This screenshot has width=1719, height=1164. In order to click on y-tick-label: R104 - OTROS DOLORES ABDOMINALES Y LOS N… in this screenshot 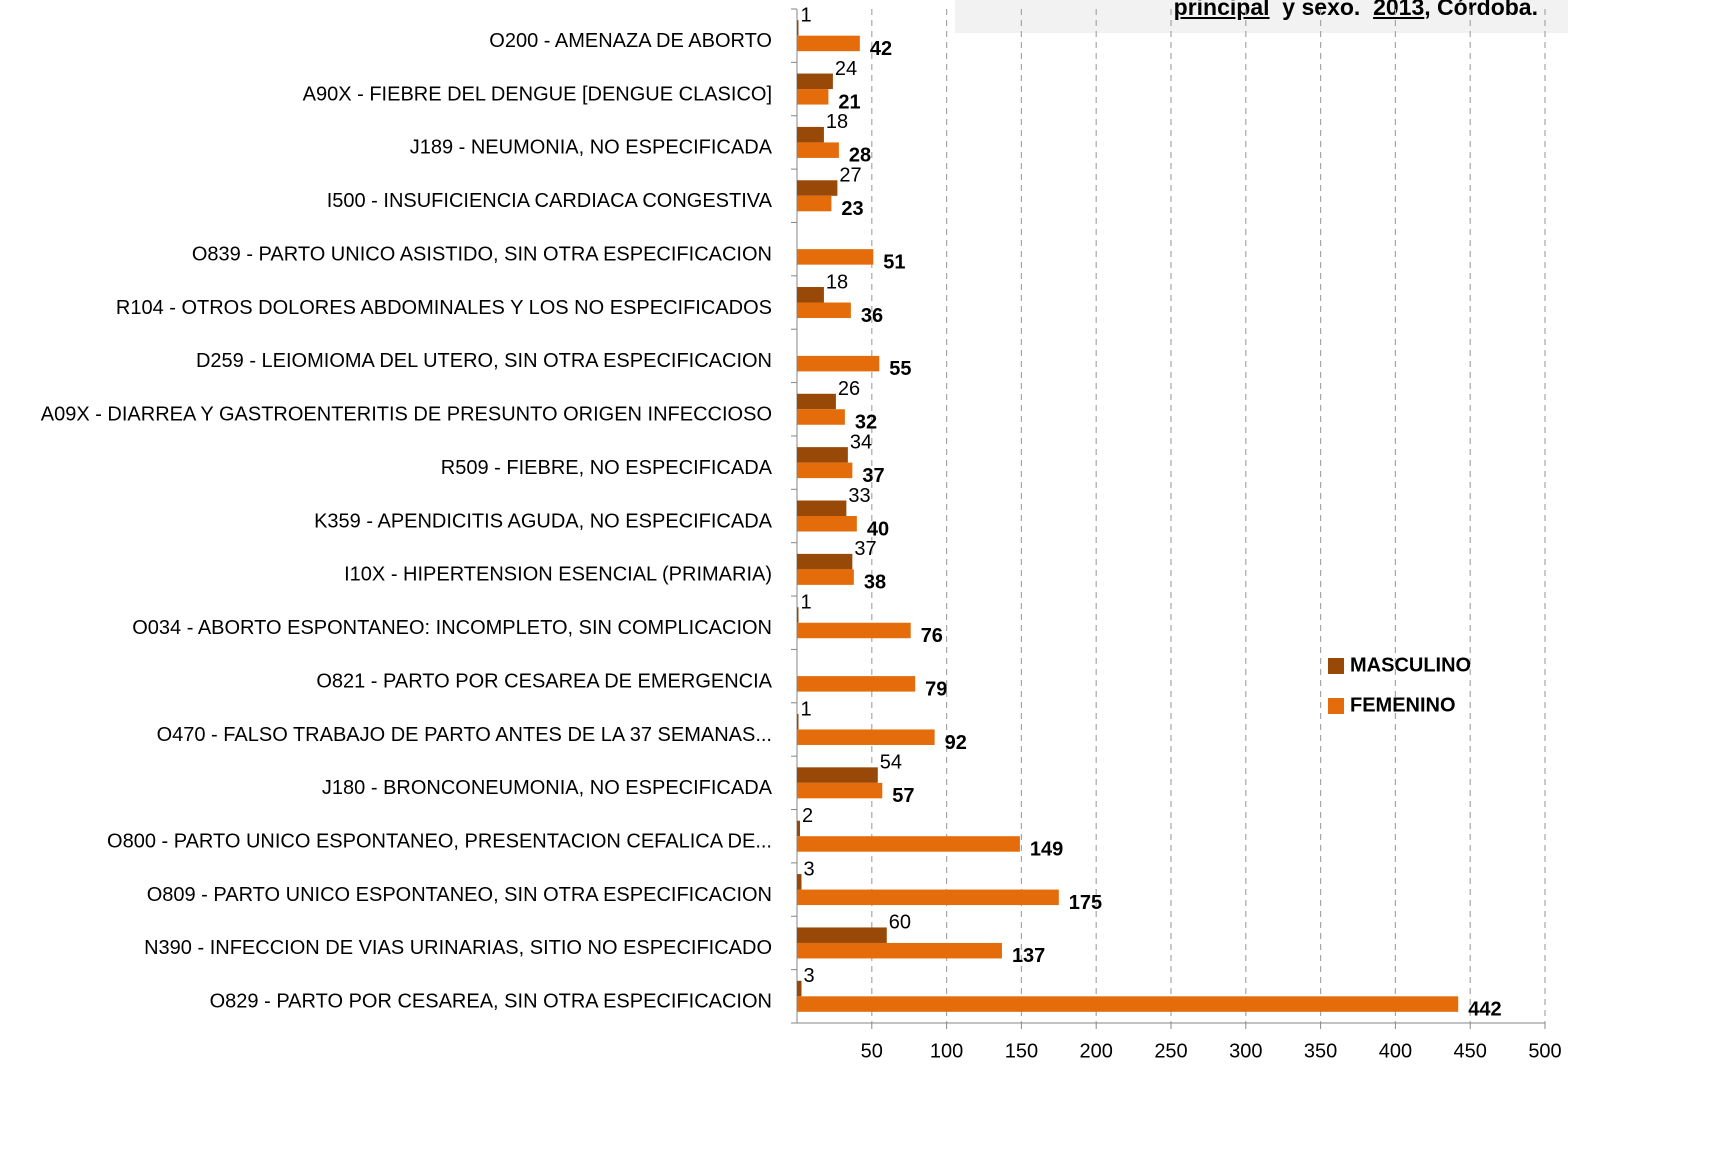, I will do `click(444, 308)`.